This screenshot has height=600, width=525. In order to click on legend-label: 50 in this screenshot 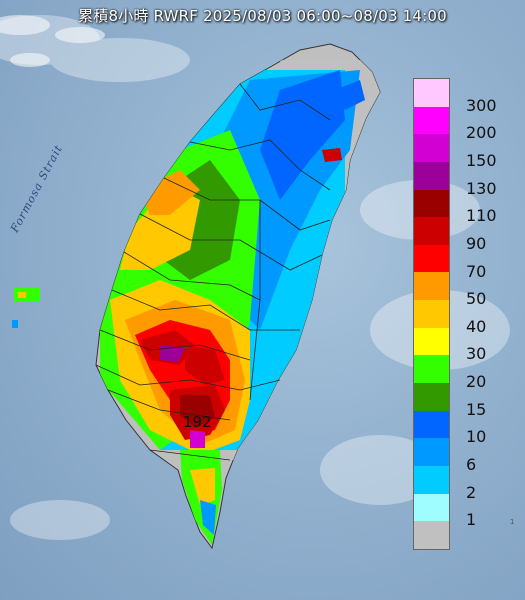, I will do `click(476, 299)`.